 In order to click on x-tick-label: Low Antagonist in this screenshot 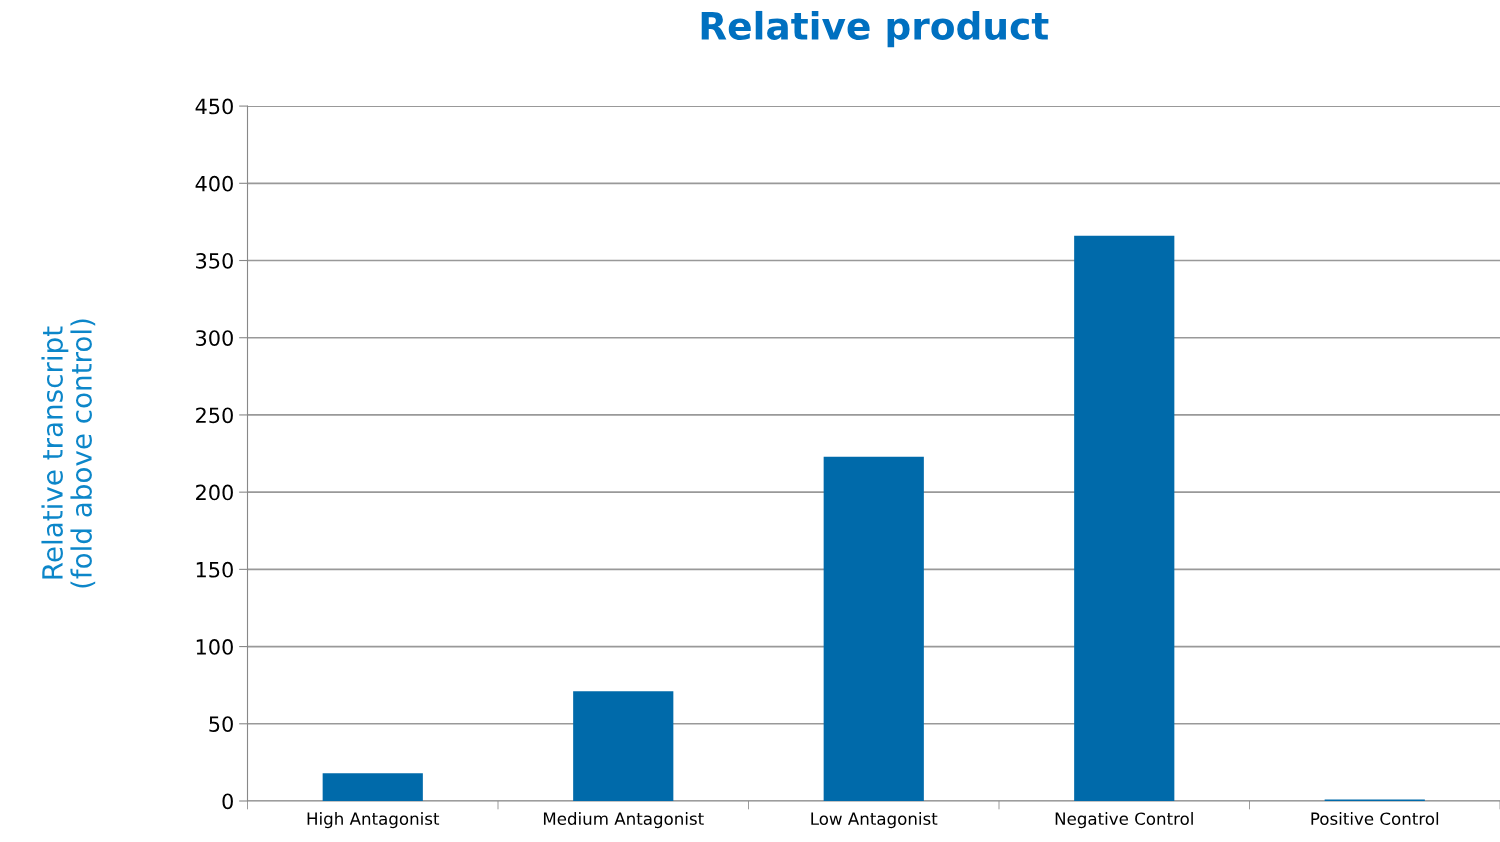, I will do `click(874, 820)`.